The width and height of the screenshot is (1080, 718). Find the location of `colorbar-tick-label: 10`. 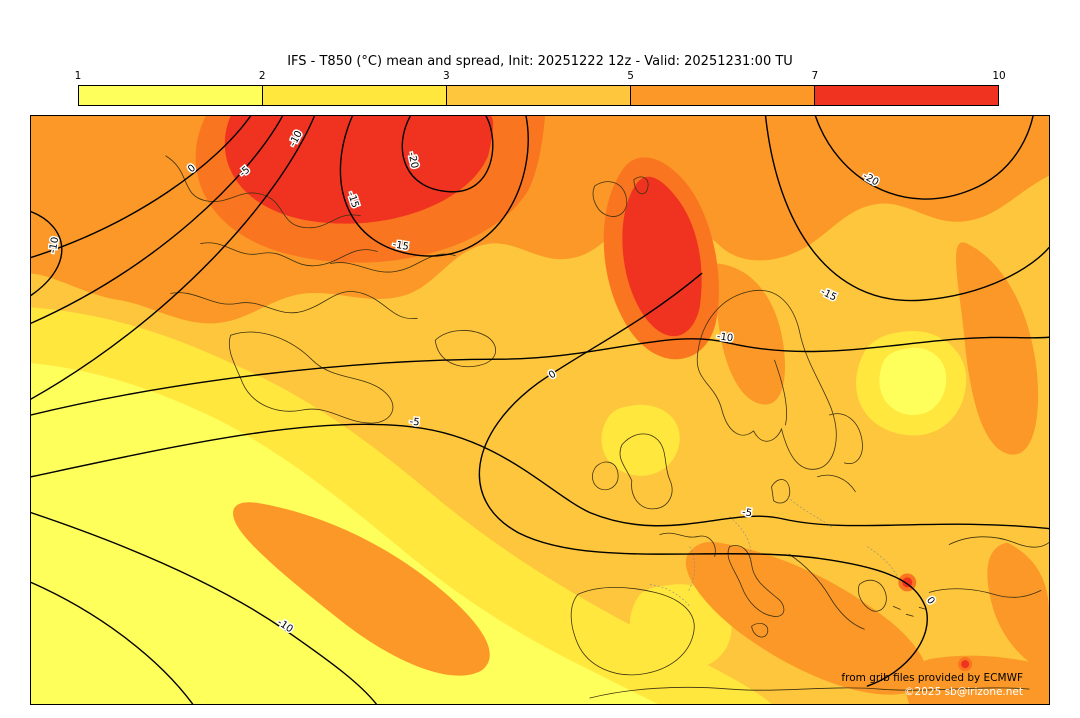

colorbar-tick-label: 10 is located at coordinates (999, 76).